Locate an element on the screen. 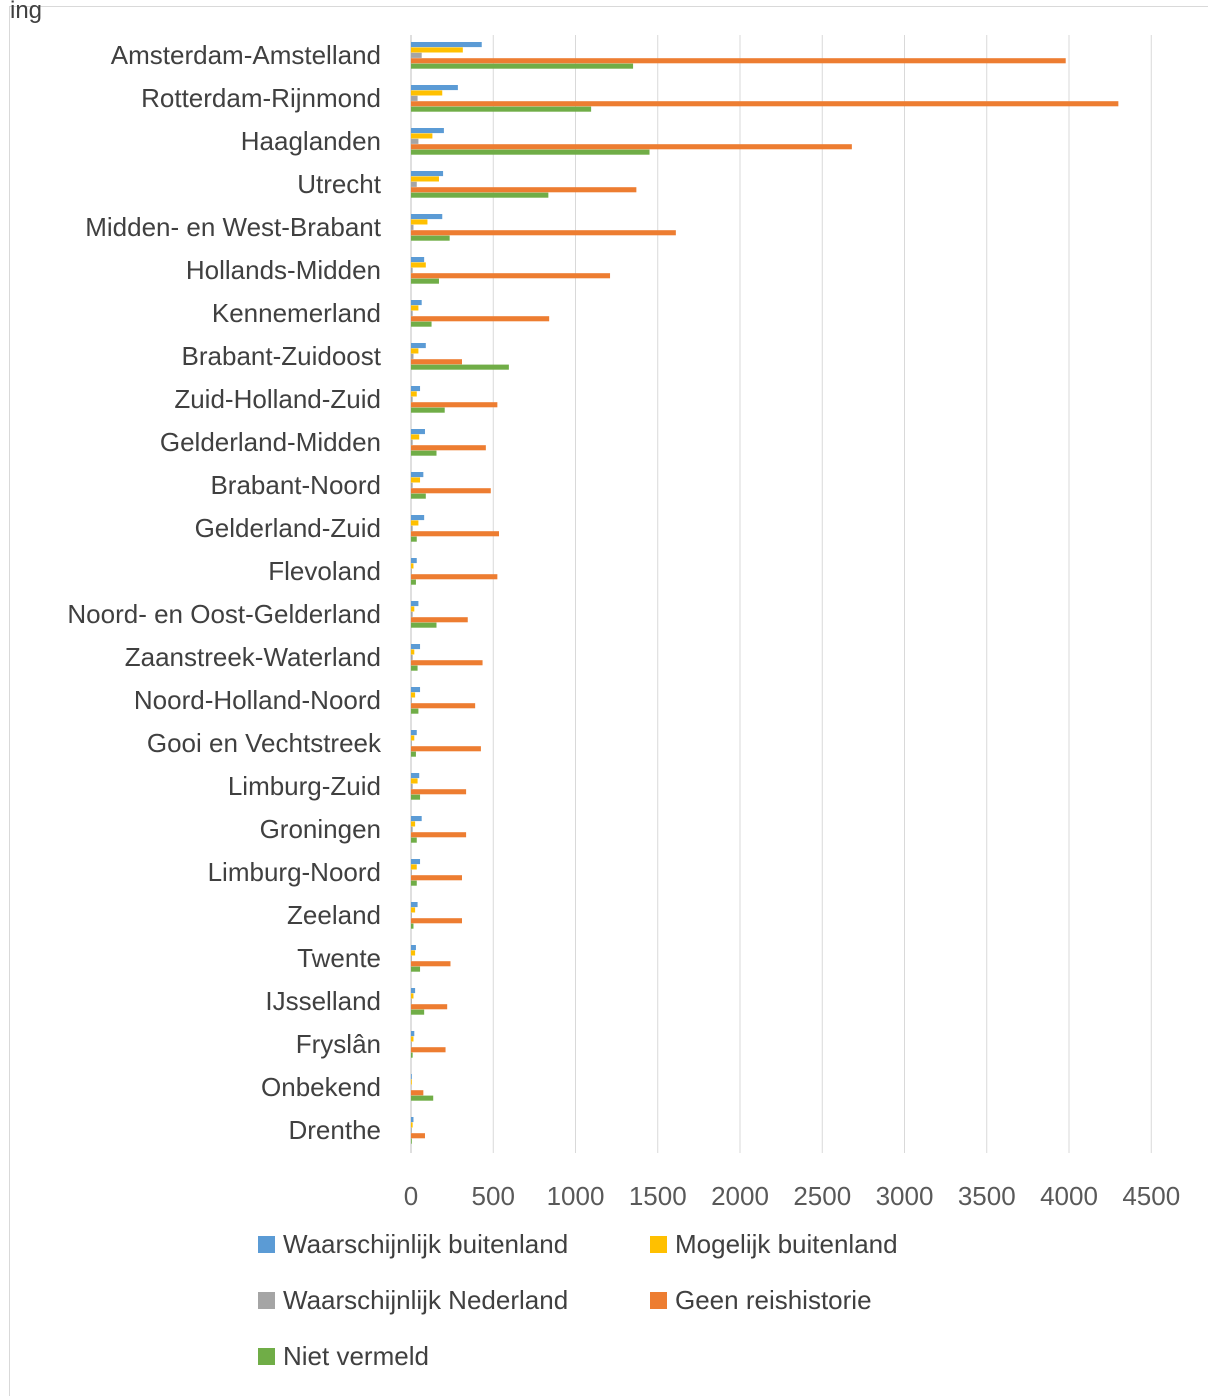  x-tick-label: 4000 is located at coordinates (1069, 1196).